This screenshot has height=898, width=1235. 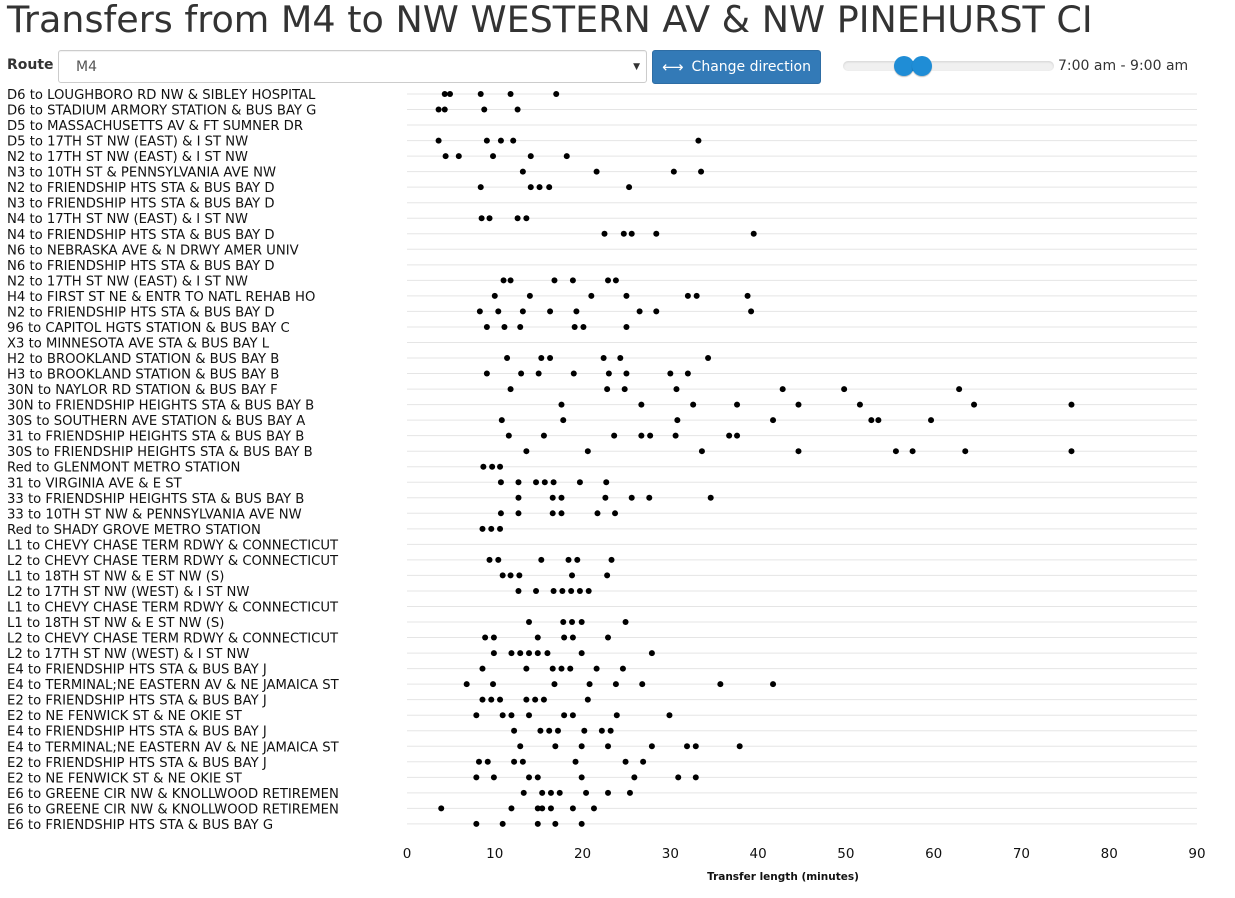 What do you see at coordinates (143, 359) in the screenshot?
I see `row-label: H2 to BROOKLAND STATION & BUS BAY B` at bounding box center [143, 359].